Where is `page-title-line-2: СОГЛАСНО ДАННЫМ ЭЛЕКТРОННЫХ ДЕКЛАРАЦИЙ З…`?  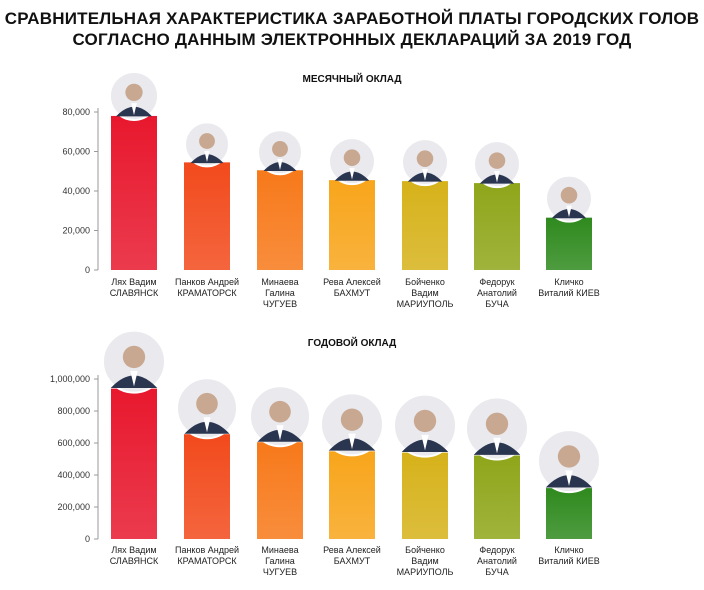 page-title-line-2: СОГЛАСНО ДАННЫМ ЭЛЕКТРОННЫХ ДЕКЛАРАЦИЙ З… is located at coordinates (352, 39).